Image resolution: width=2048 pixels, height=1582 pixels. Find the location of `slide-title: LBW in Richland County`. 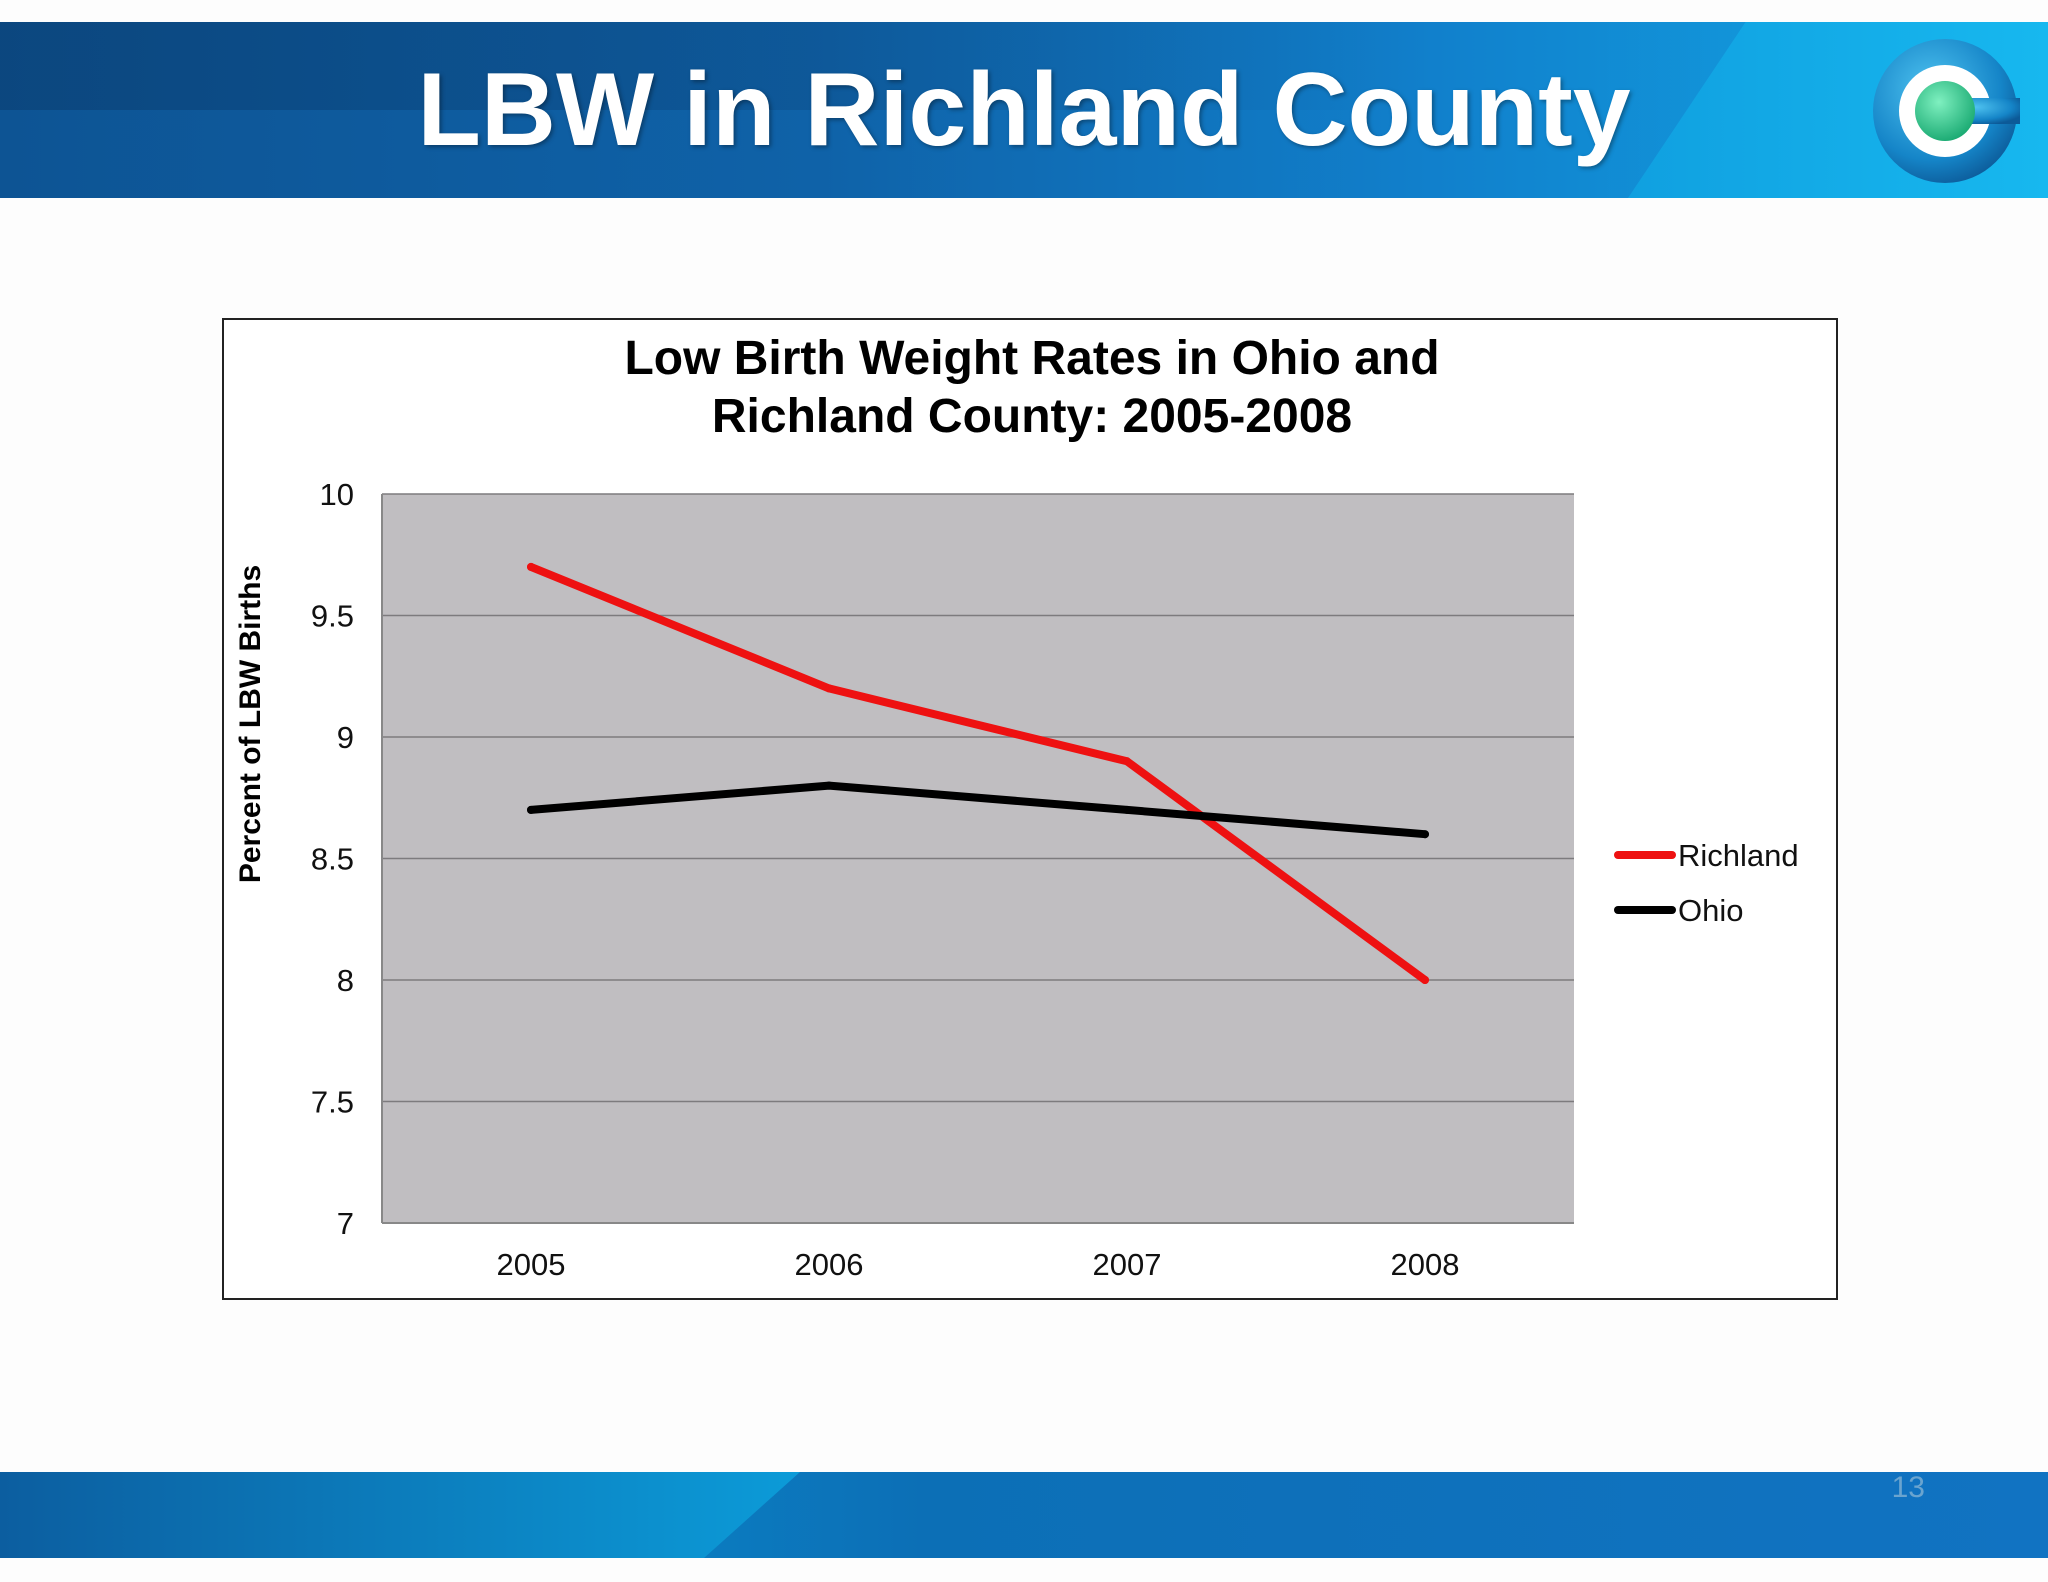

slide-title: LBW in Richland County is located at coordinates (1024, 110).